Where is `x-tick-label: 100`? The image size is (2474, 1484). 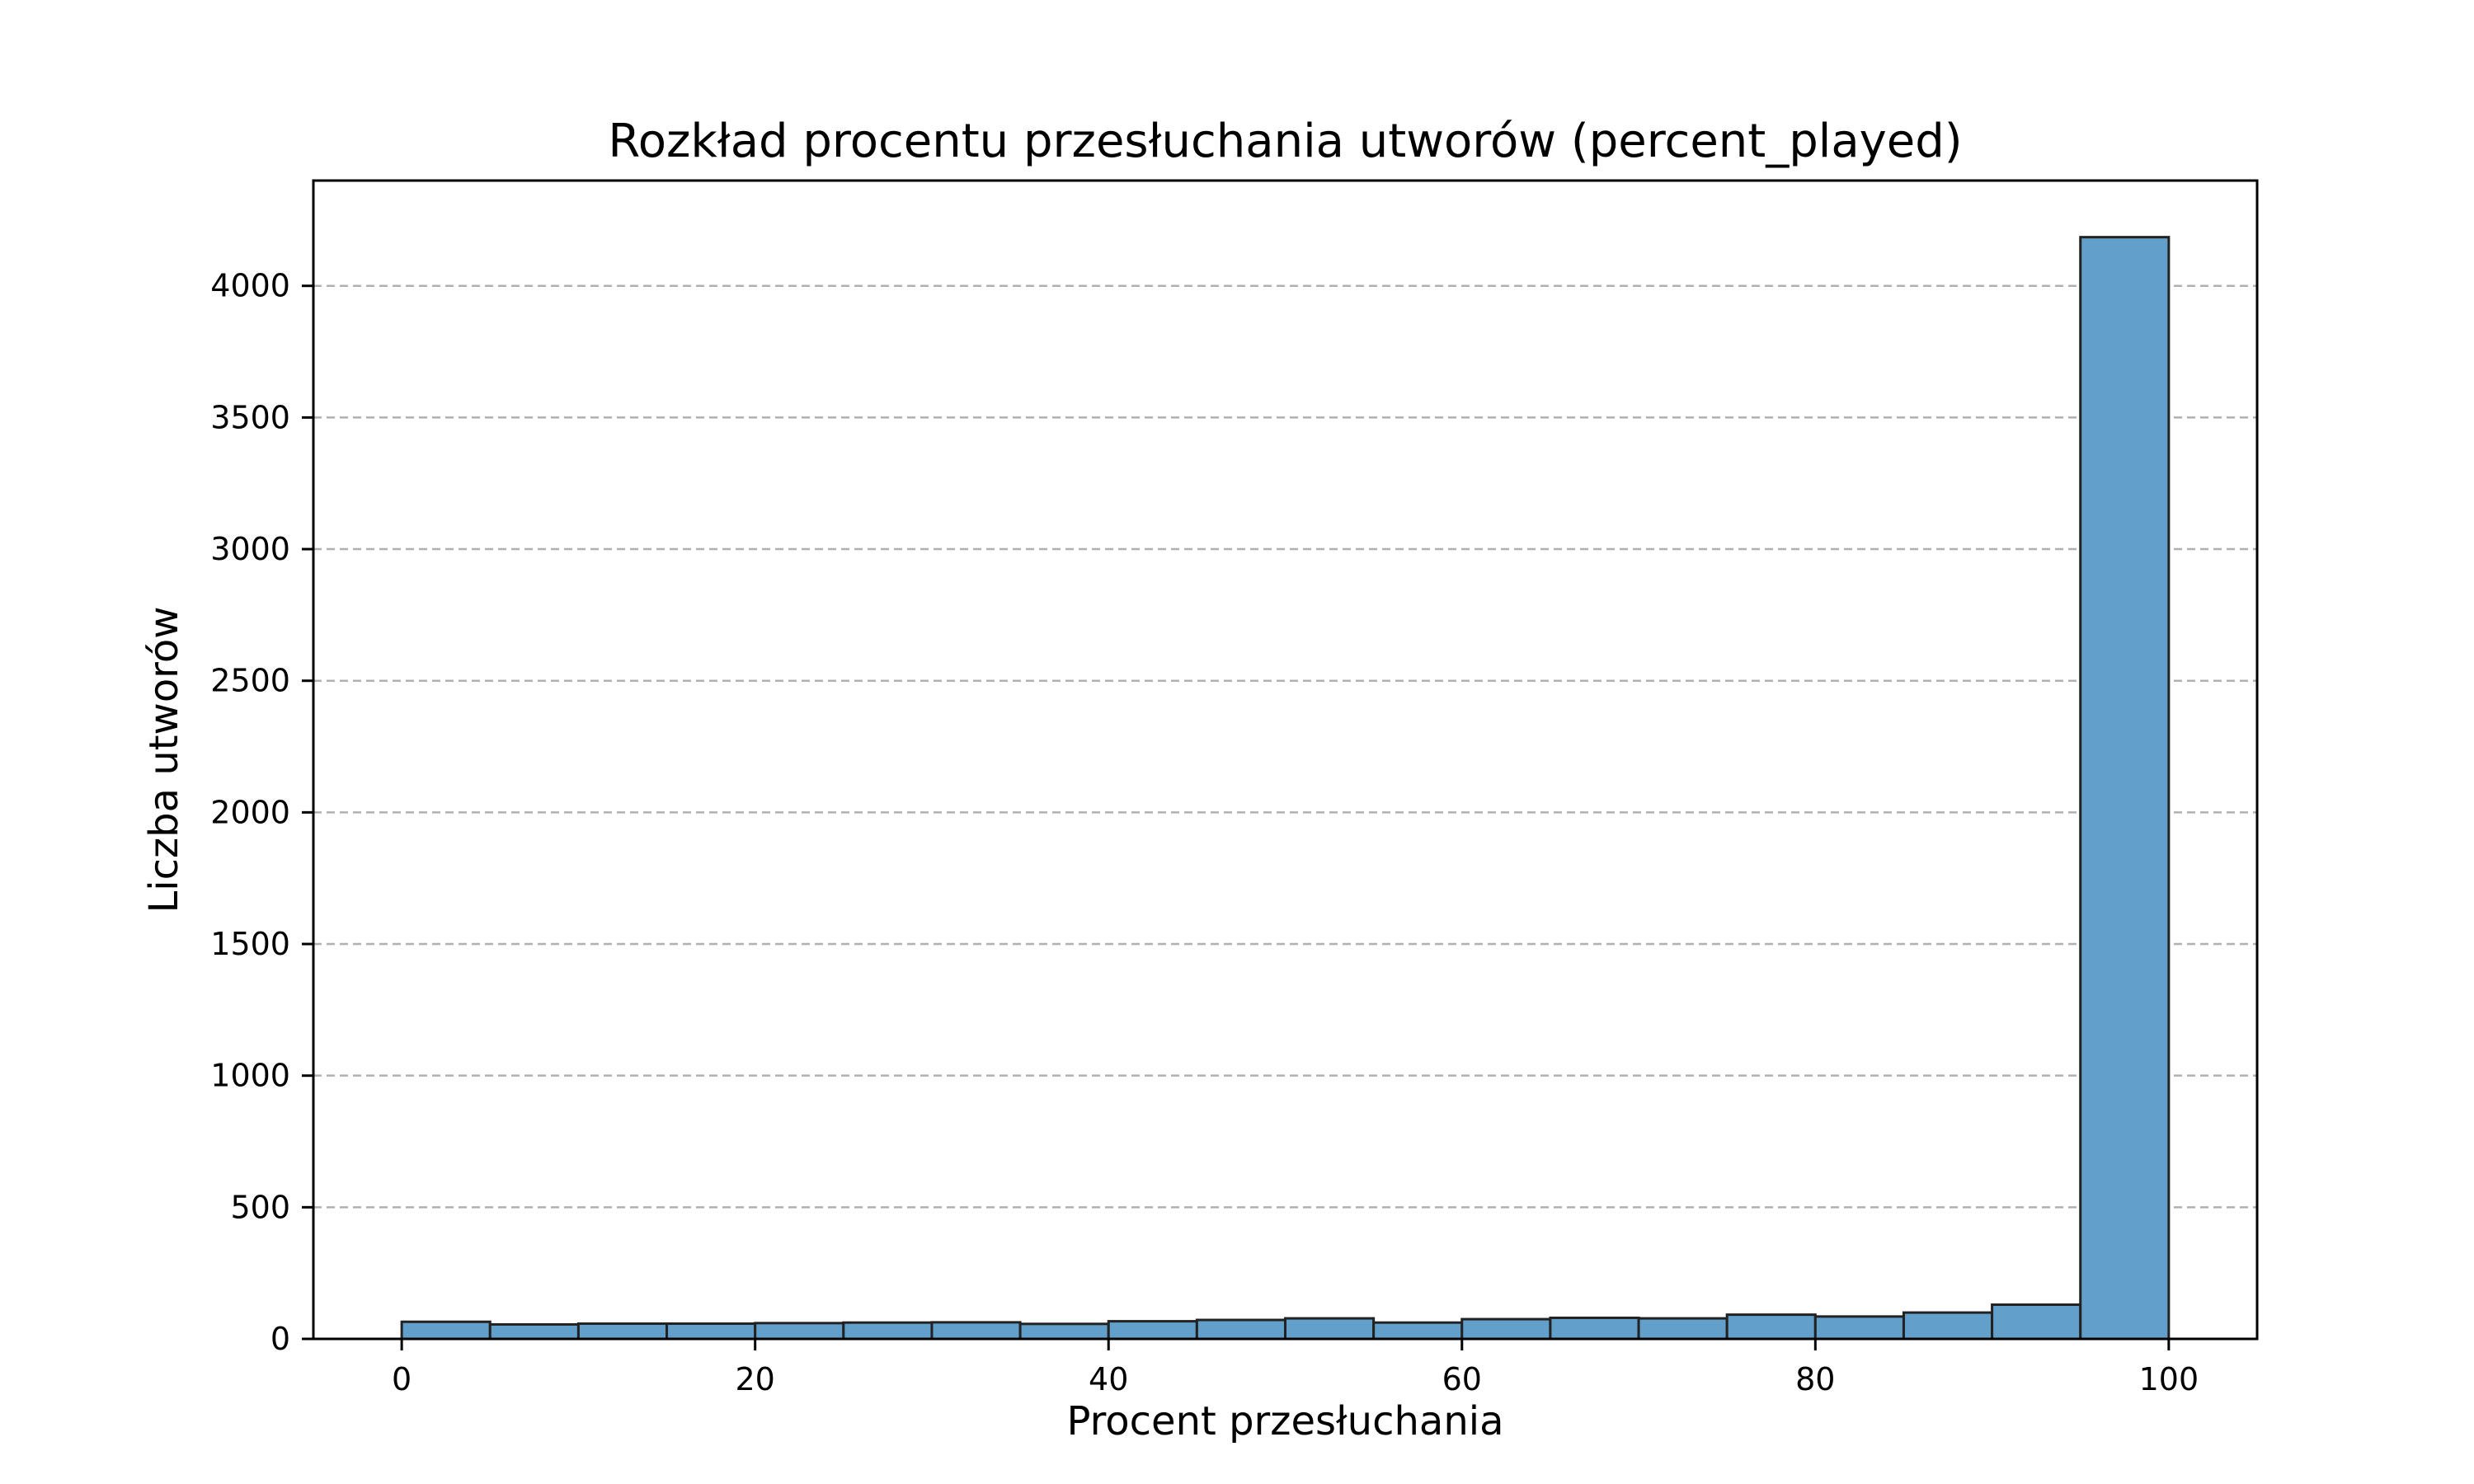
x-tick-label: 100 is located at coordinates (2169, 1379).